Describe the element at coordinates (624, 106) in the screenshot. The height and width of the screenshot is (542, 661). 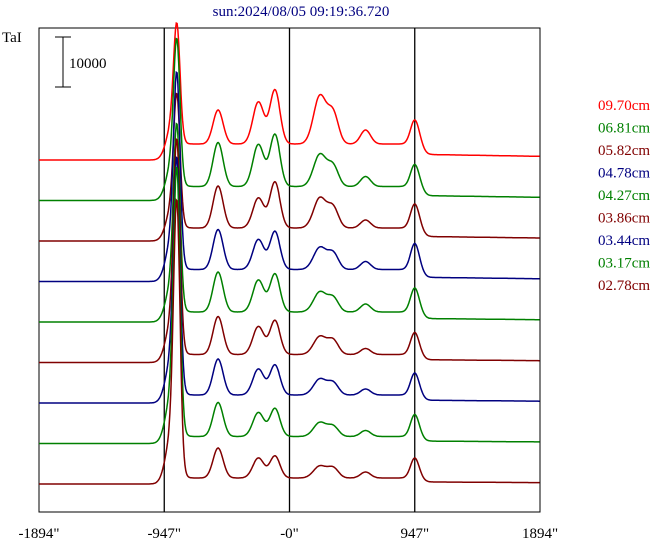
I see `legend-entry-09.70cm: 09.70cm` at that location.